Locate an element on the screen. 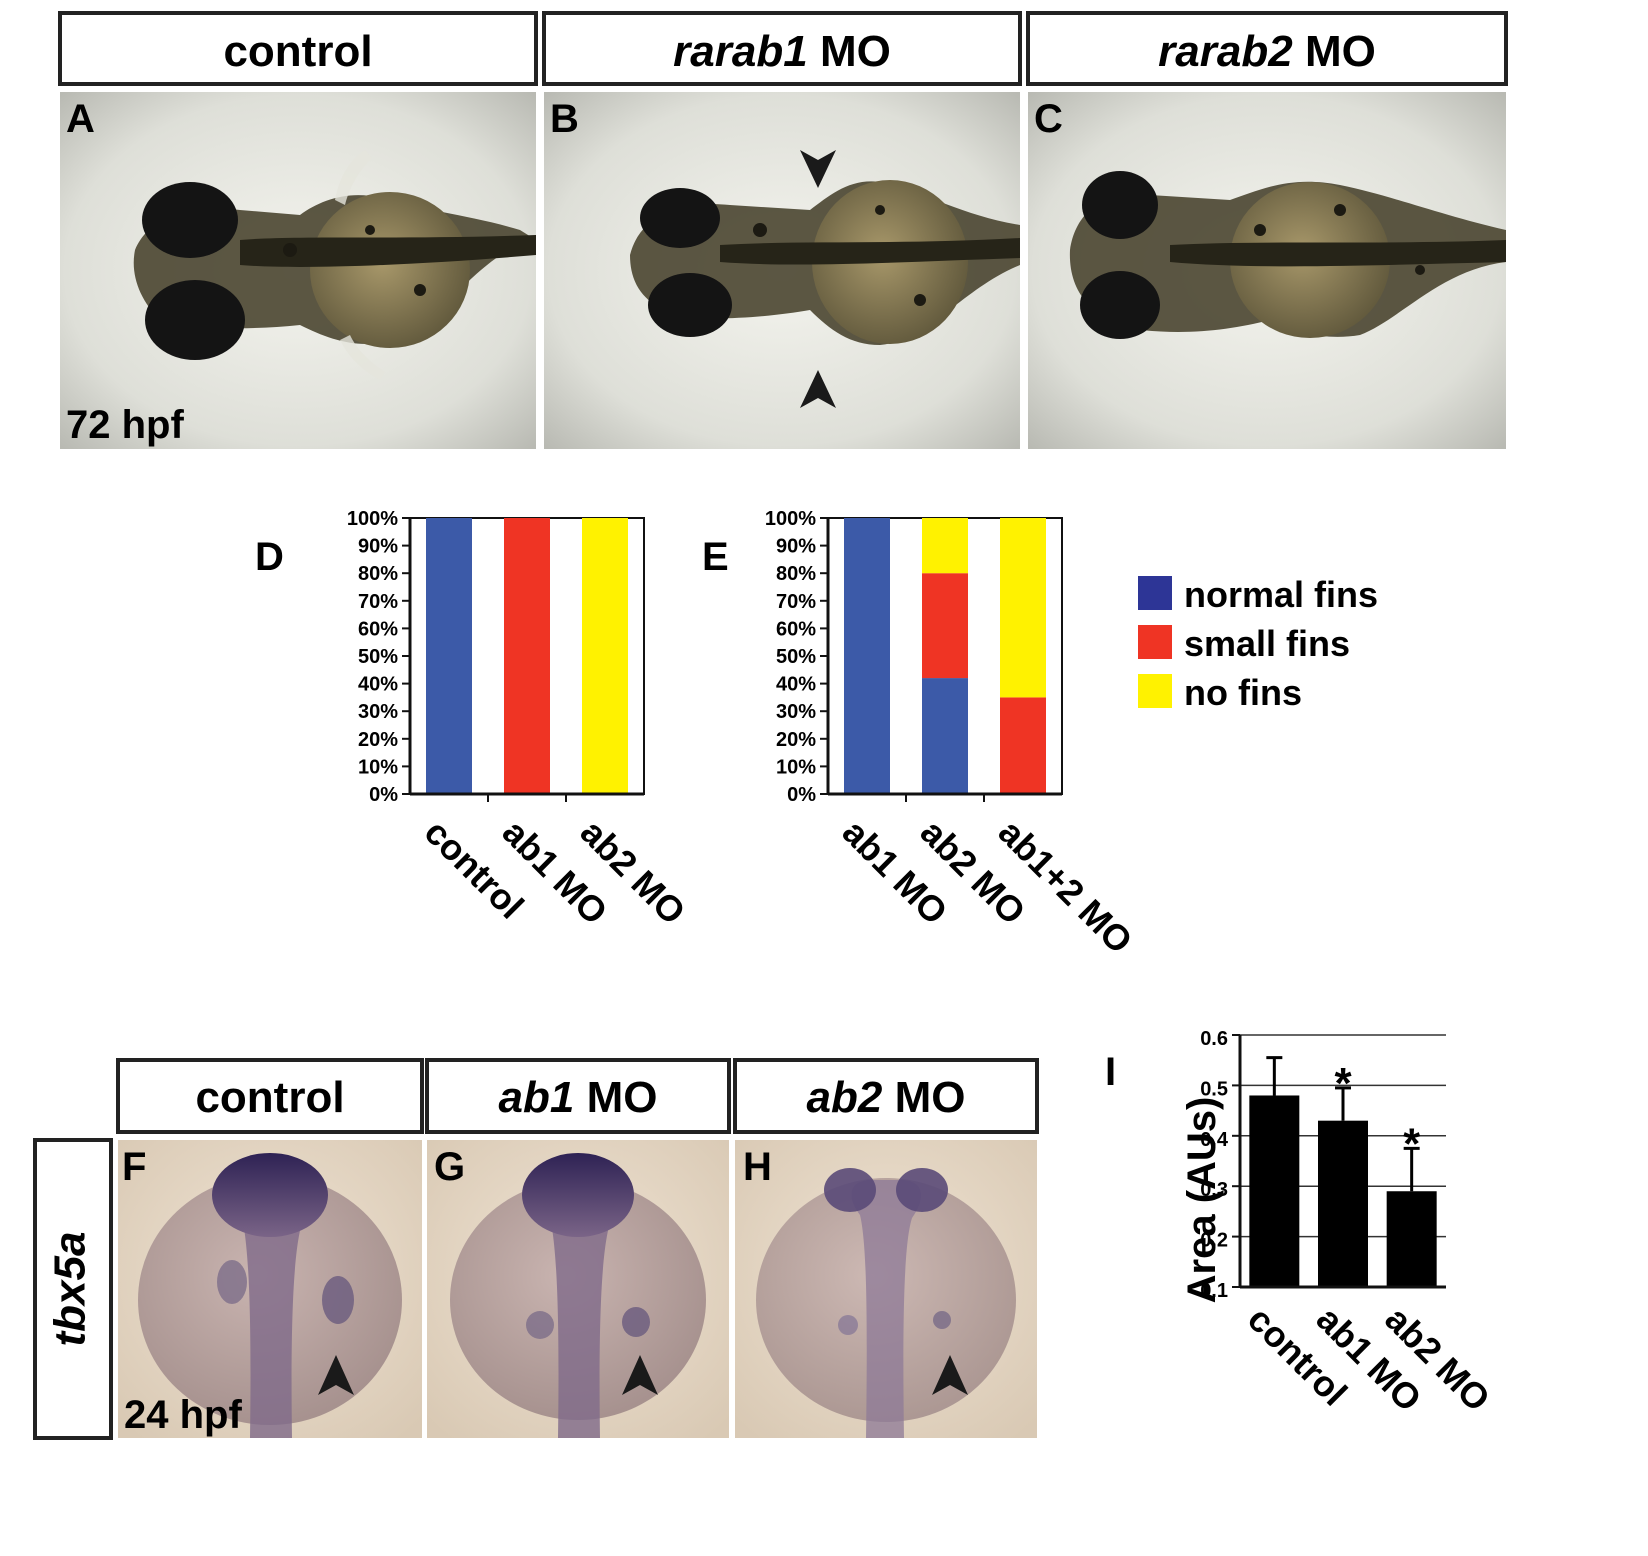 The width and height of the screenshot is (1648, 1556). side-label: tbx5a is located at coordinates (70, 1289).